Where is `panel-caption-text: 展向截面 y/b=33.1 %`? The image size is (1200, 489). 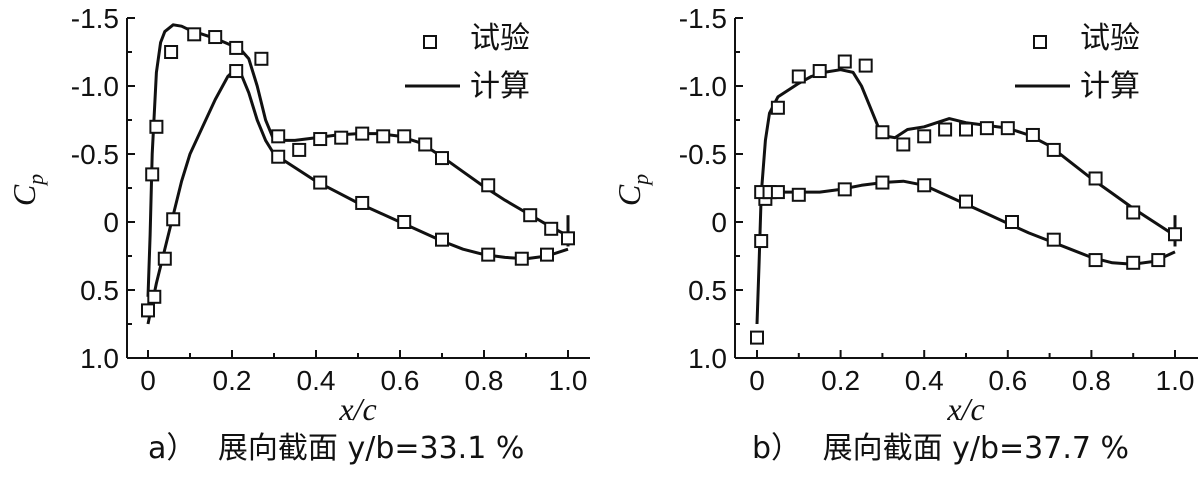
panel-caption-text: 展向截面 y/b=33.1 % is located at coordinates (371, 448).